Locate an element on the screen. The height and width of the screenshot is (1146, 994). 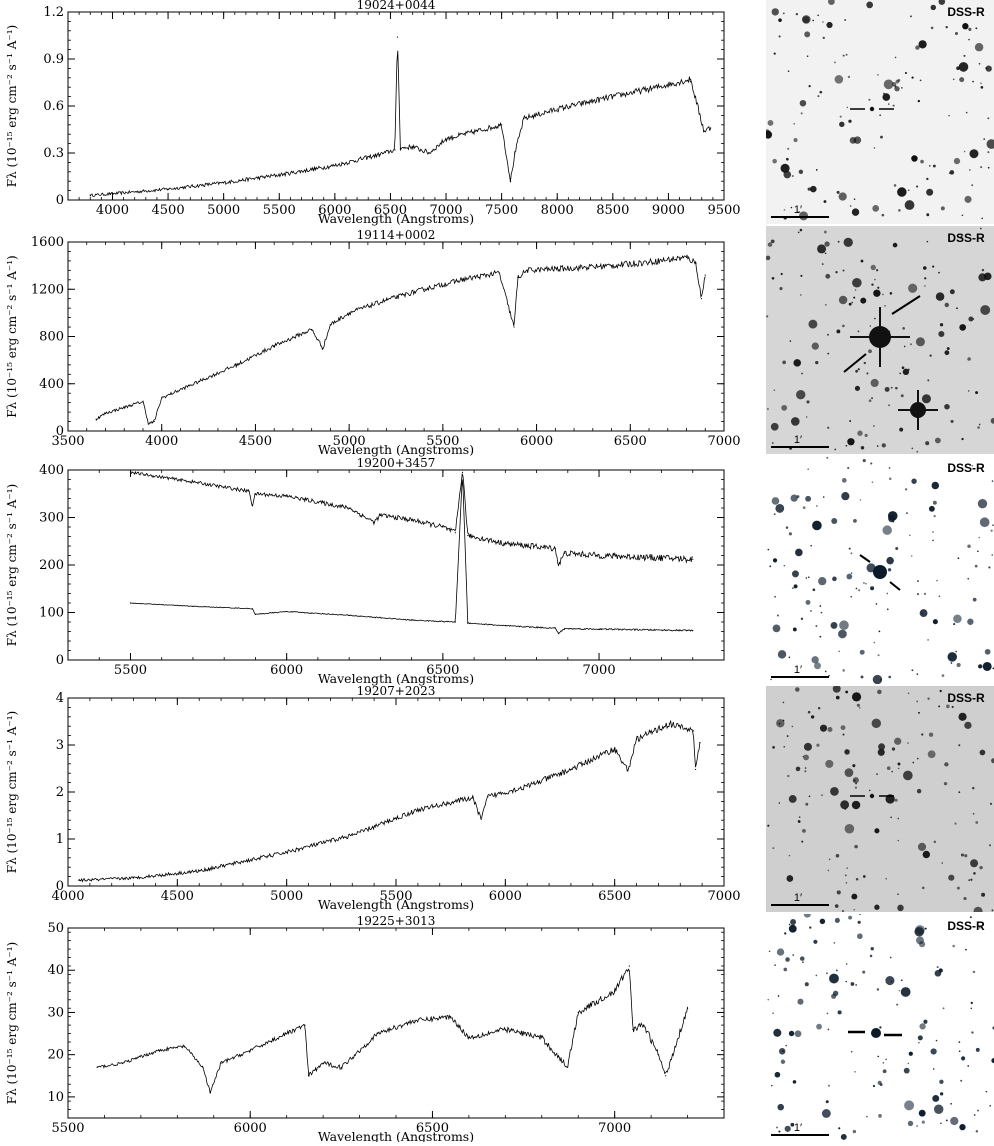
y-tick-label: 300 is located at coordinates (51, 518).